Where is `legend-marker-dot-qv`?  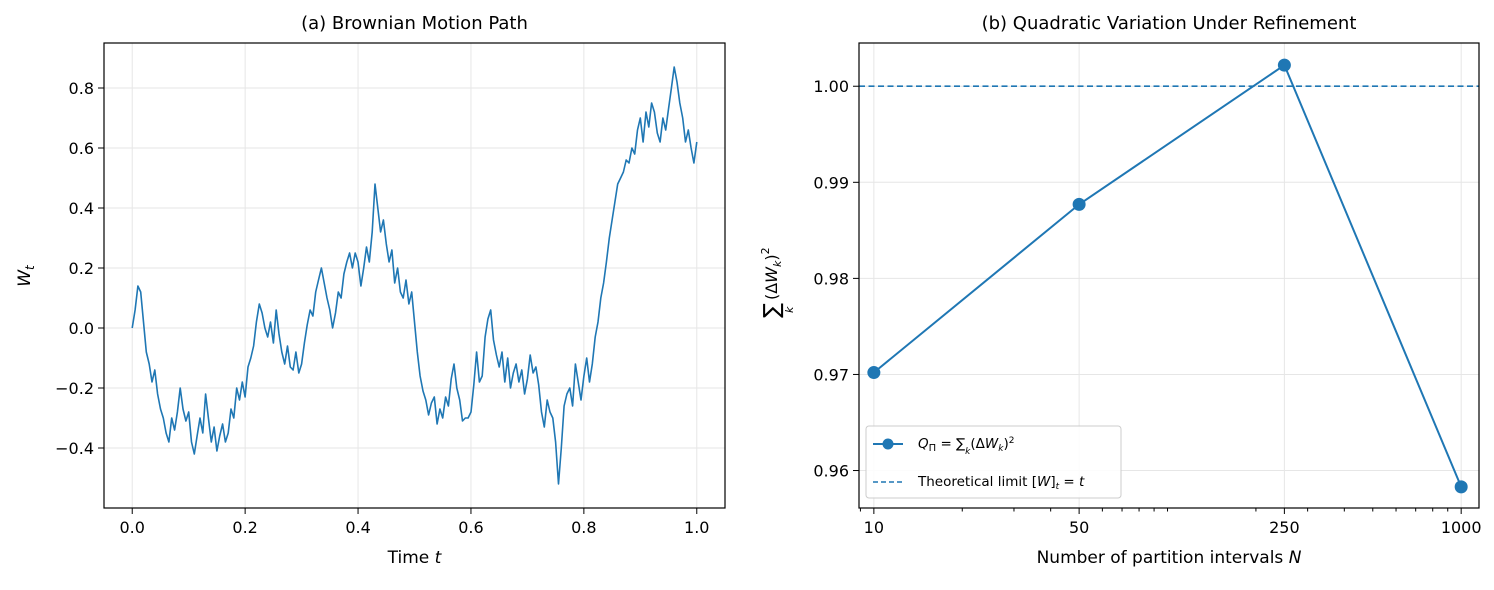 legend-marker-dot-qv is located at coordinates (888, 444).